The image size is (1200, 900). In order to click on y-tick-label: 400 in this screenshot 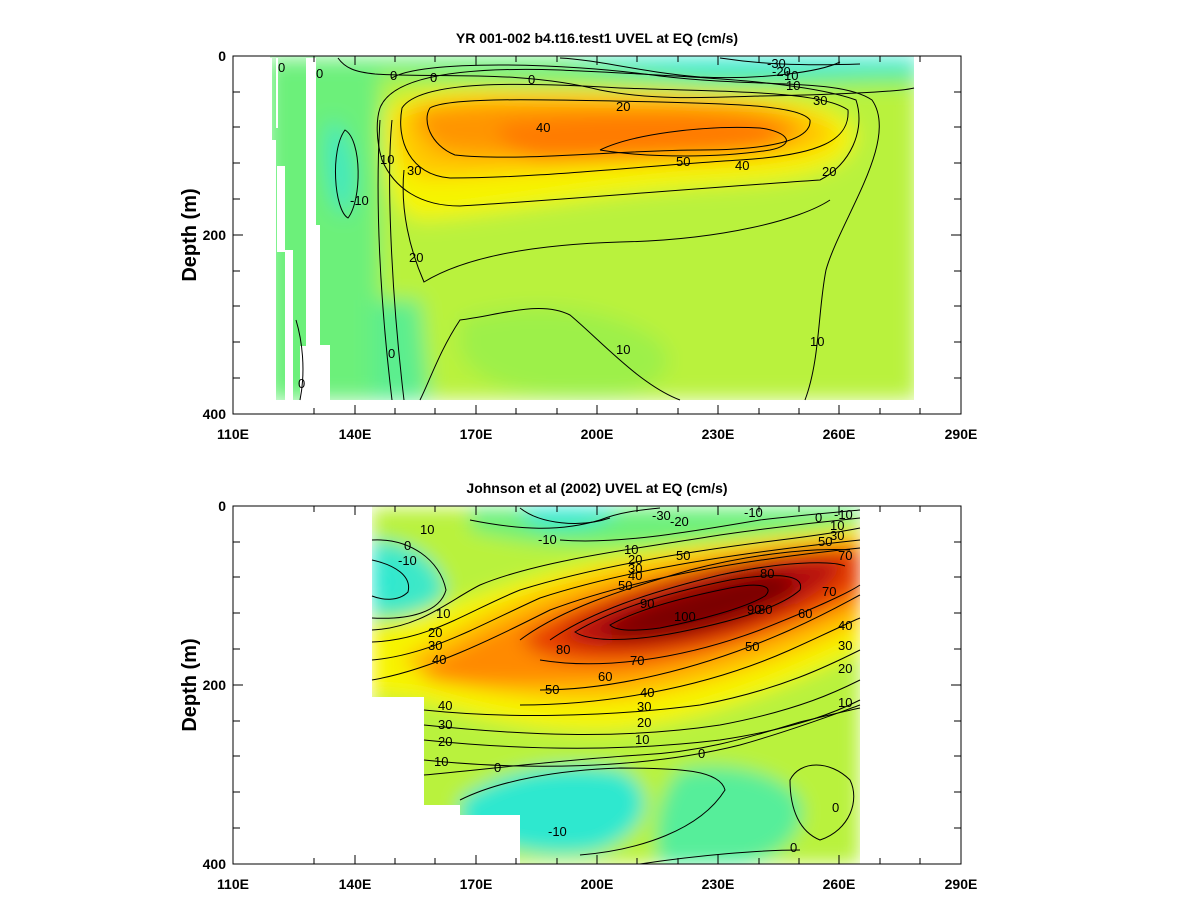, I will do `click(215, 414)`.